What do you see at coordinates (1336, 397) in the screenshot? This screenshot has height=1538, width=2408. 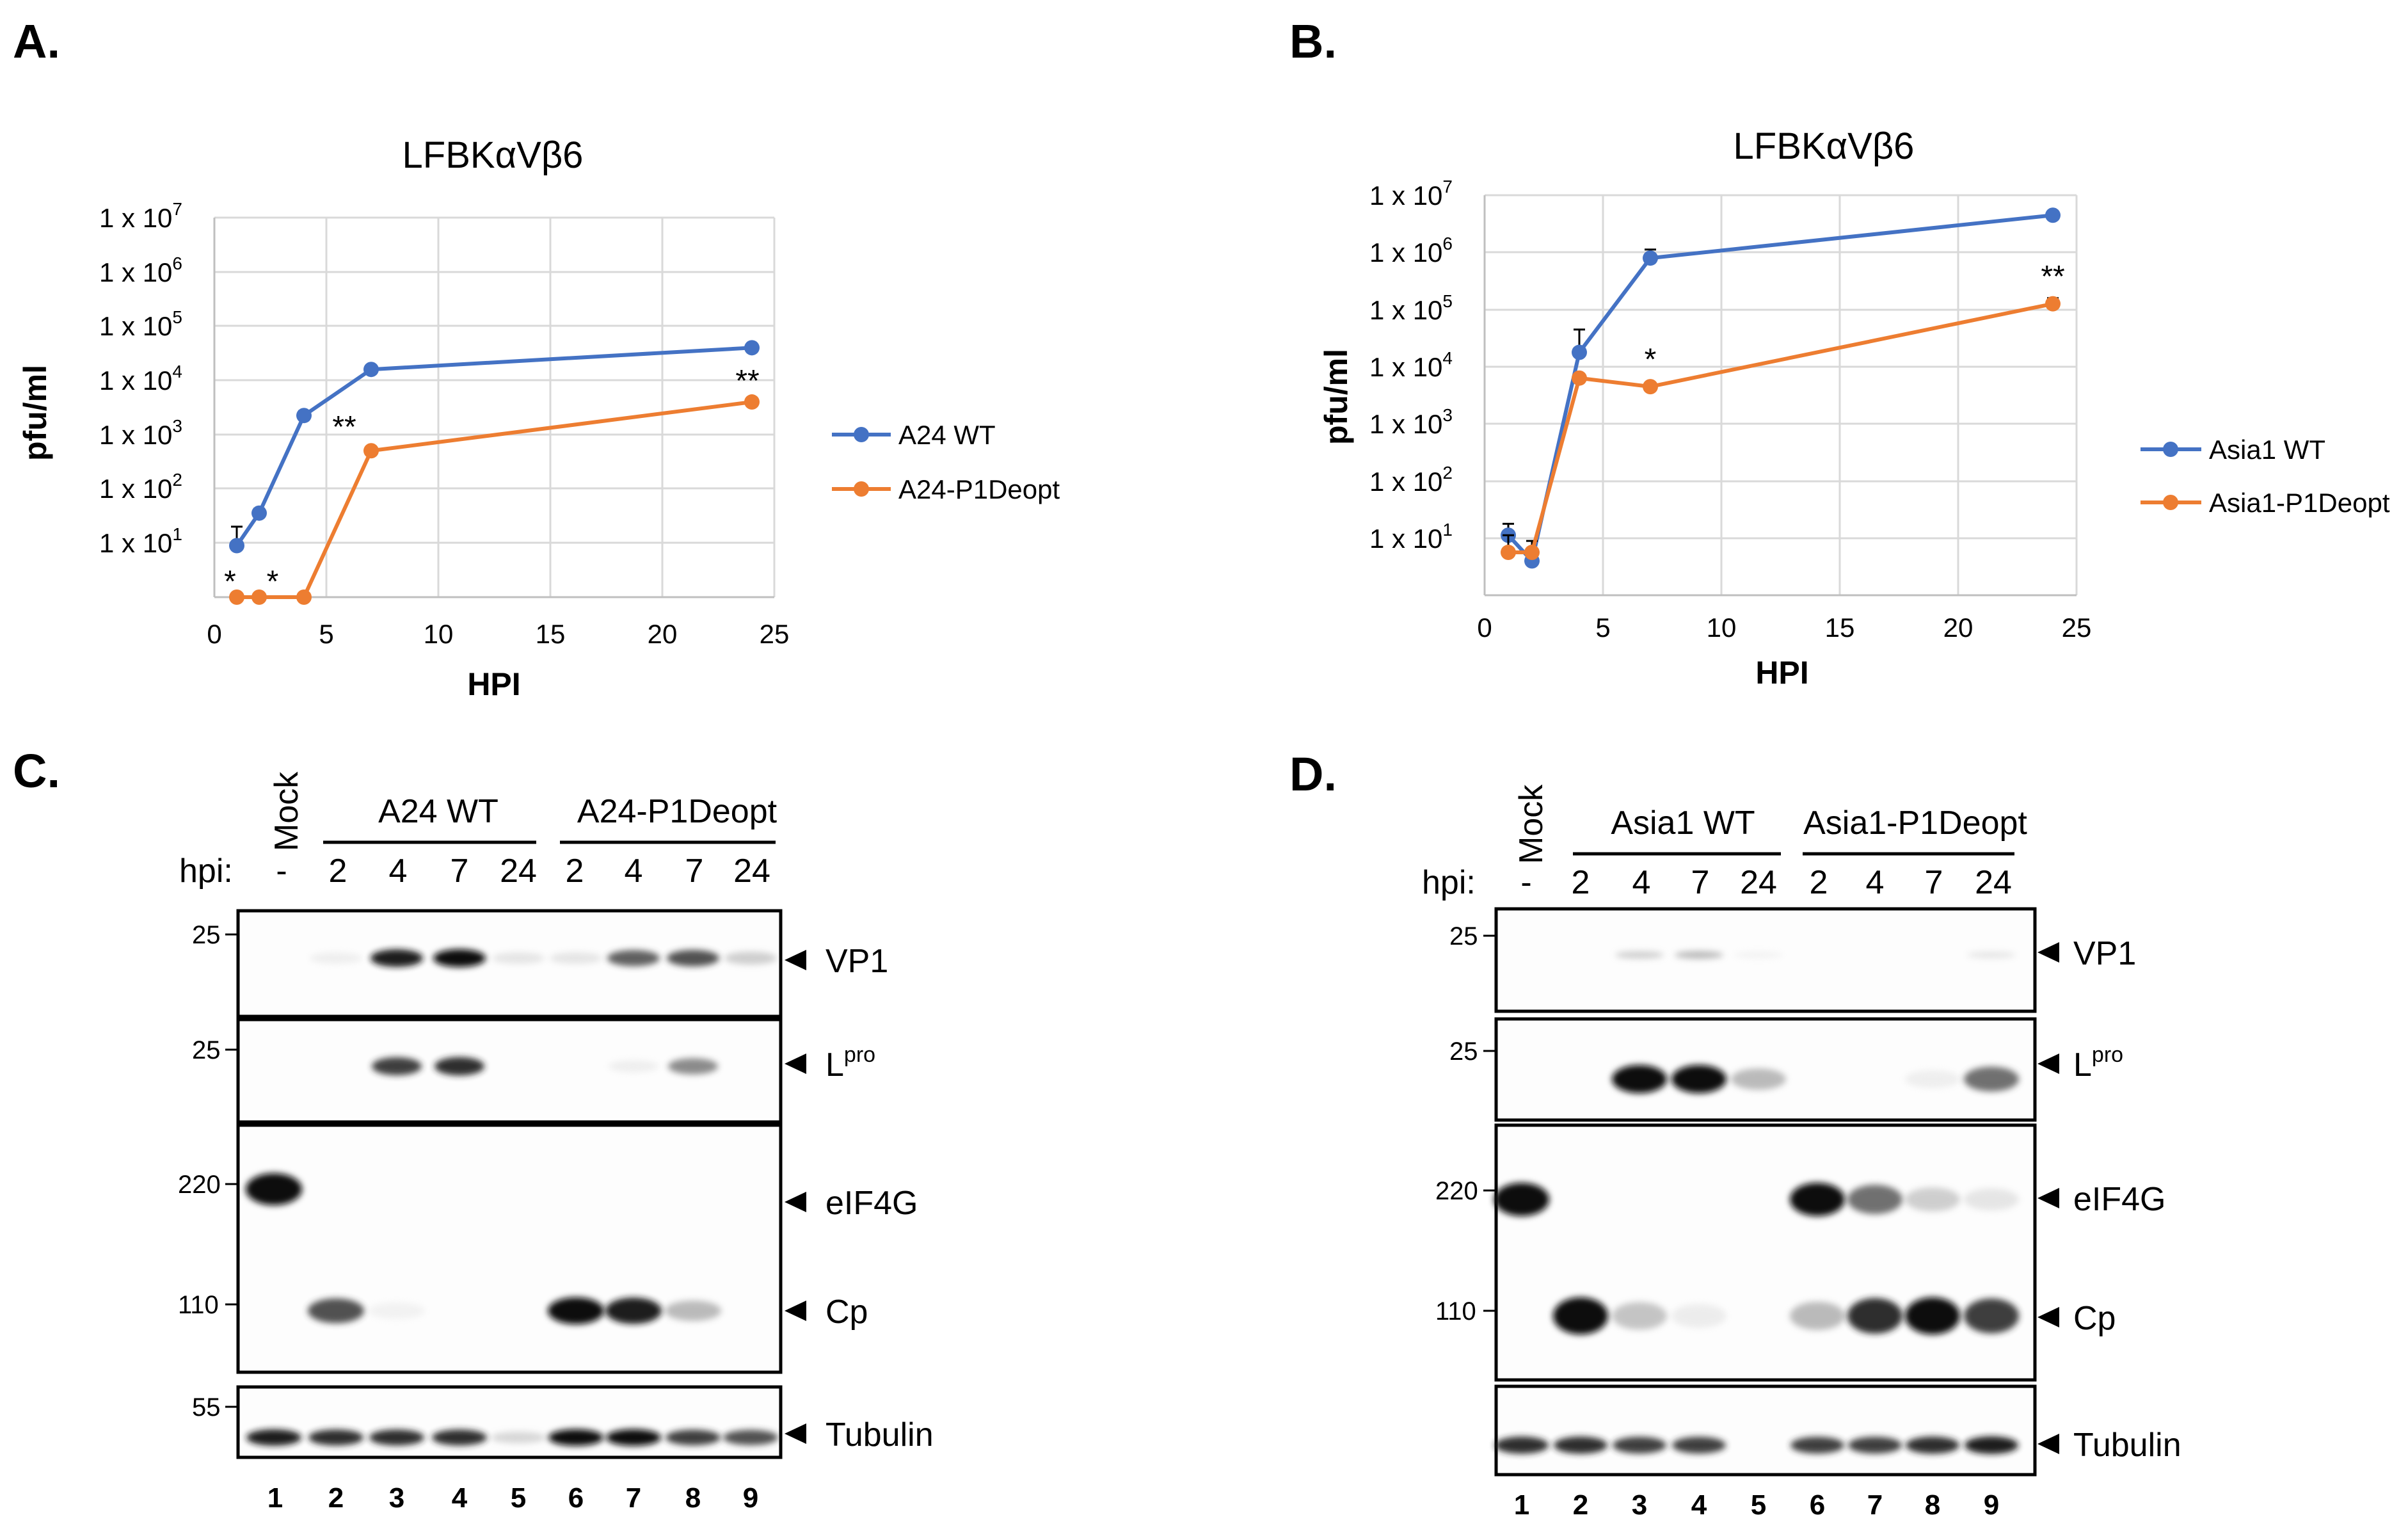 I see `chart-b-ylabel: pfu/ml` at bounding box center [1336, 397].